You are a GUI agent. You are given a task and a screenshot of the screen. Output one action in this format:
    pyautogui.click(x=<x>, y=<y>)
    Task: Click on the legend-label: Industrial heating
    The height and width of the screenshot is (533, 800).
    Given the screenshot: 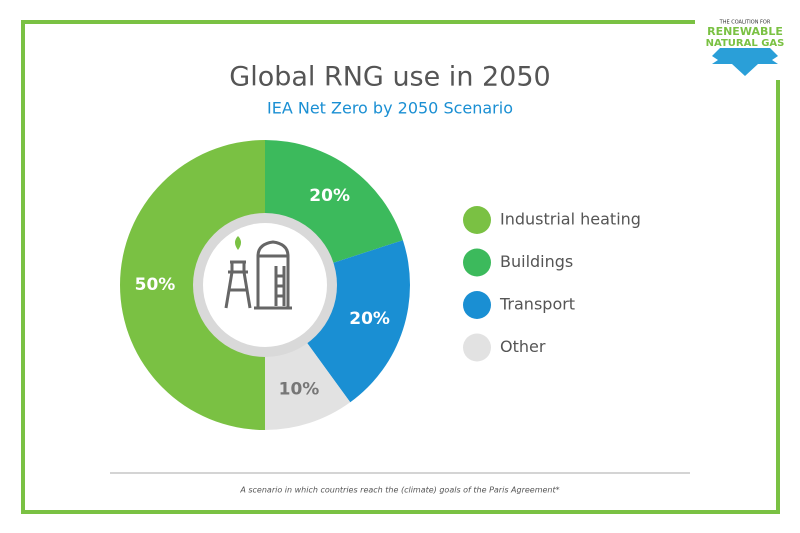 What is the action you would take?
    pyautogui.click(x=570, y=219)
    